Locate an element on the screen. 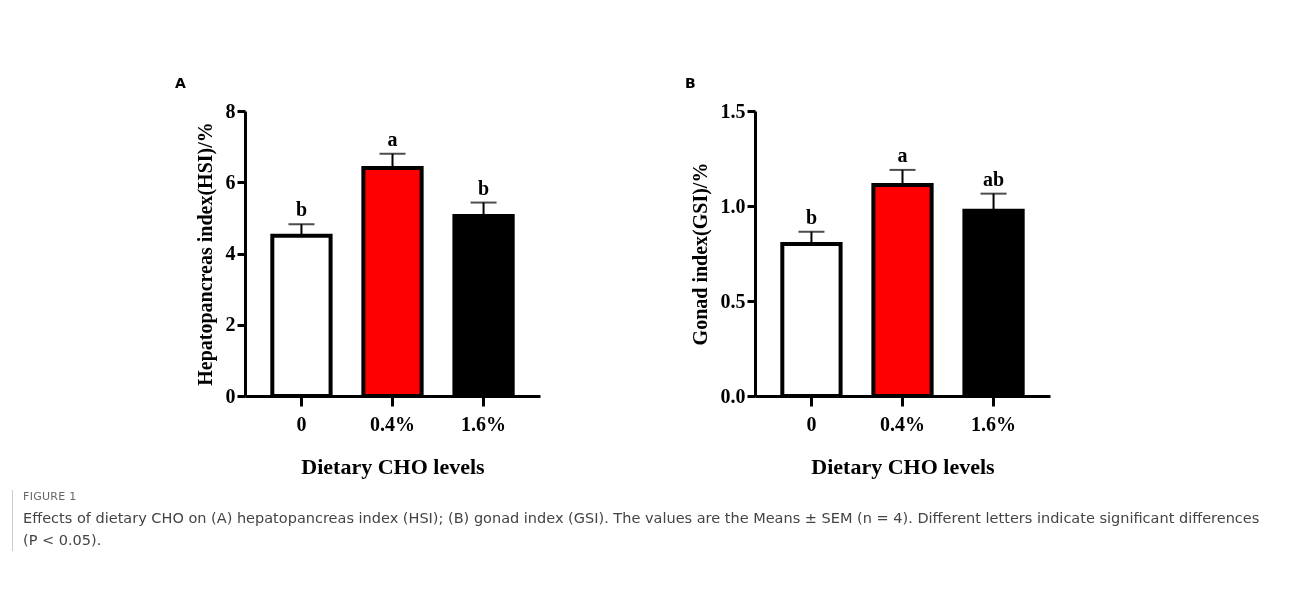 This screenshot has width=1290, height=591. text: Effects of dietary CHO on (A) hepatopancreas index (HSI); (B) gonad index (GSI). The values are the Means ± SEM (n = 4). Different letters indicate significant differences (P < 0.05). is located at coordinates (642, 529).